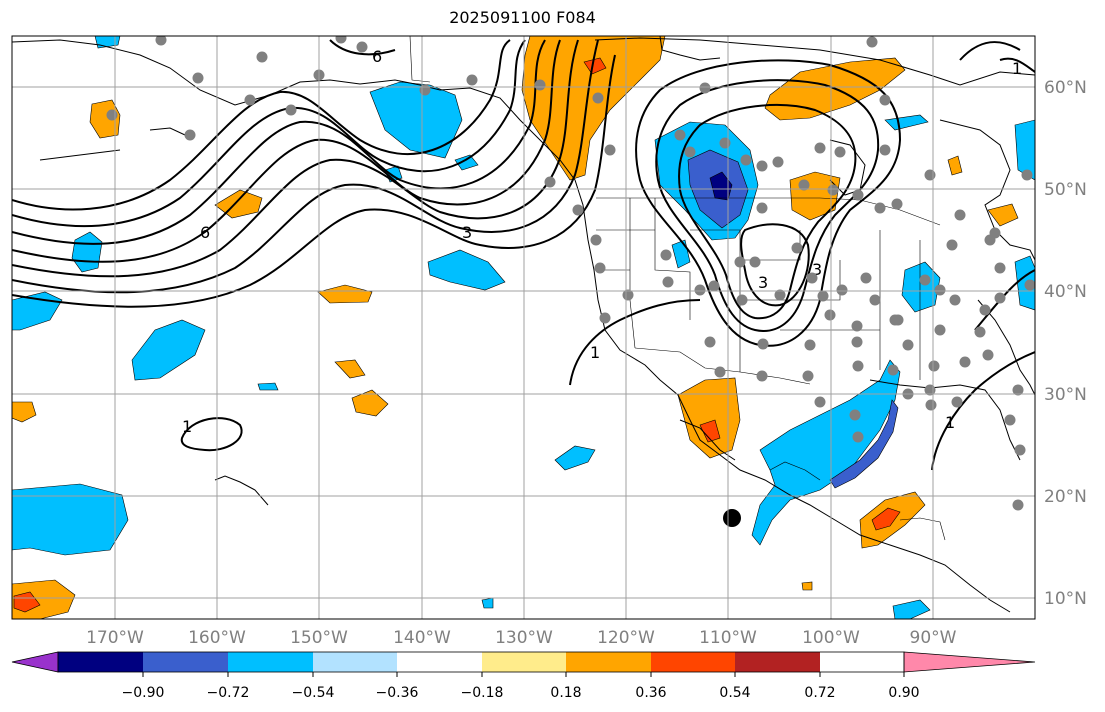  I want to click on lon-label: 130°W, so click(524, 638).